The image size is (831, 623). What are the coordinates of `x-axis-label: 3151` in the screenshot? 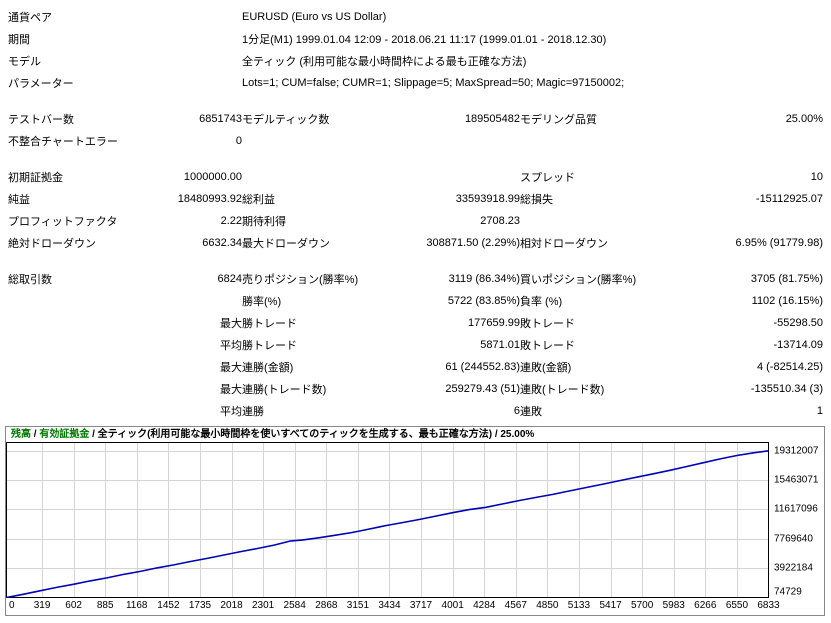 It's located at (358, 605).